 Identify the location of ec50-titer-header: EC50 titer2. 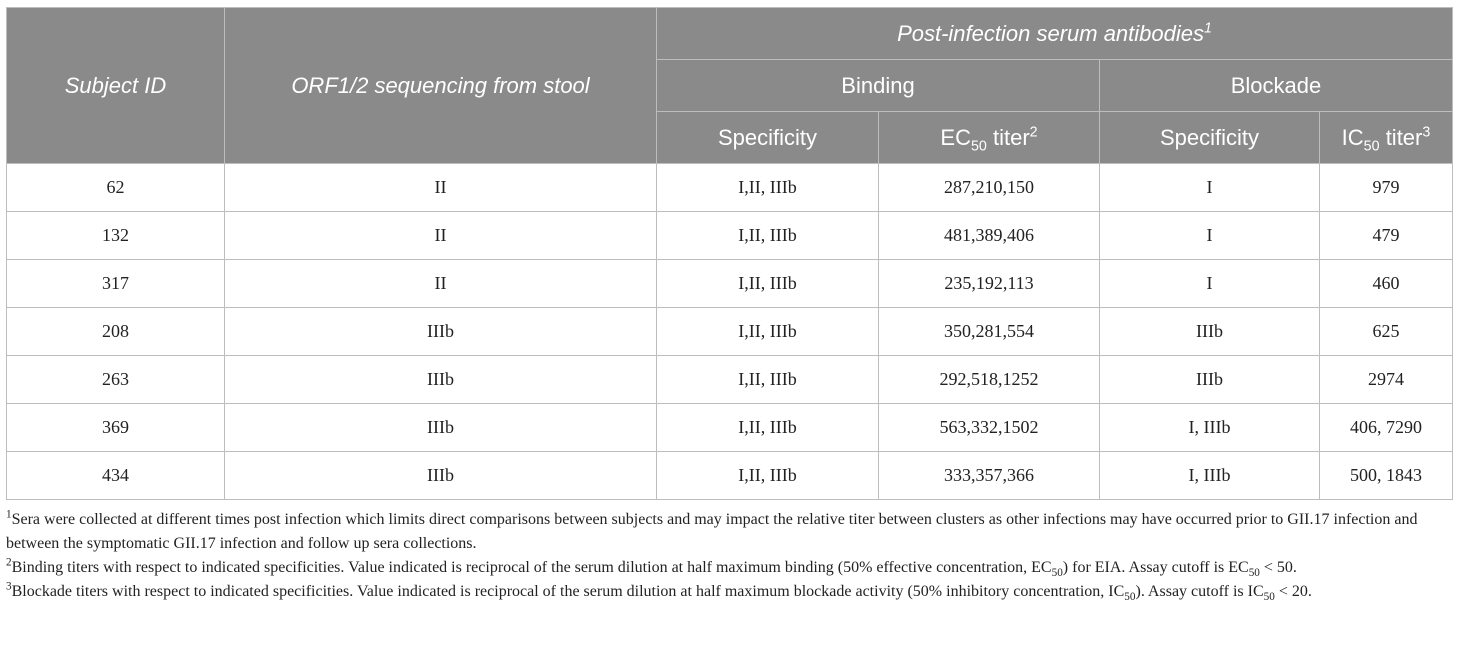
(989, 137).